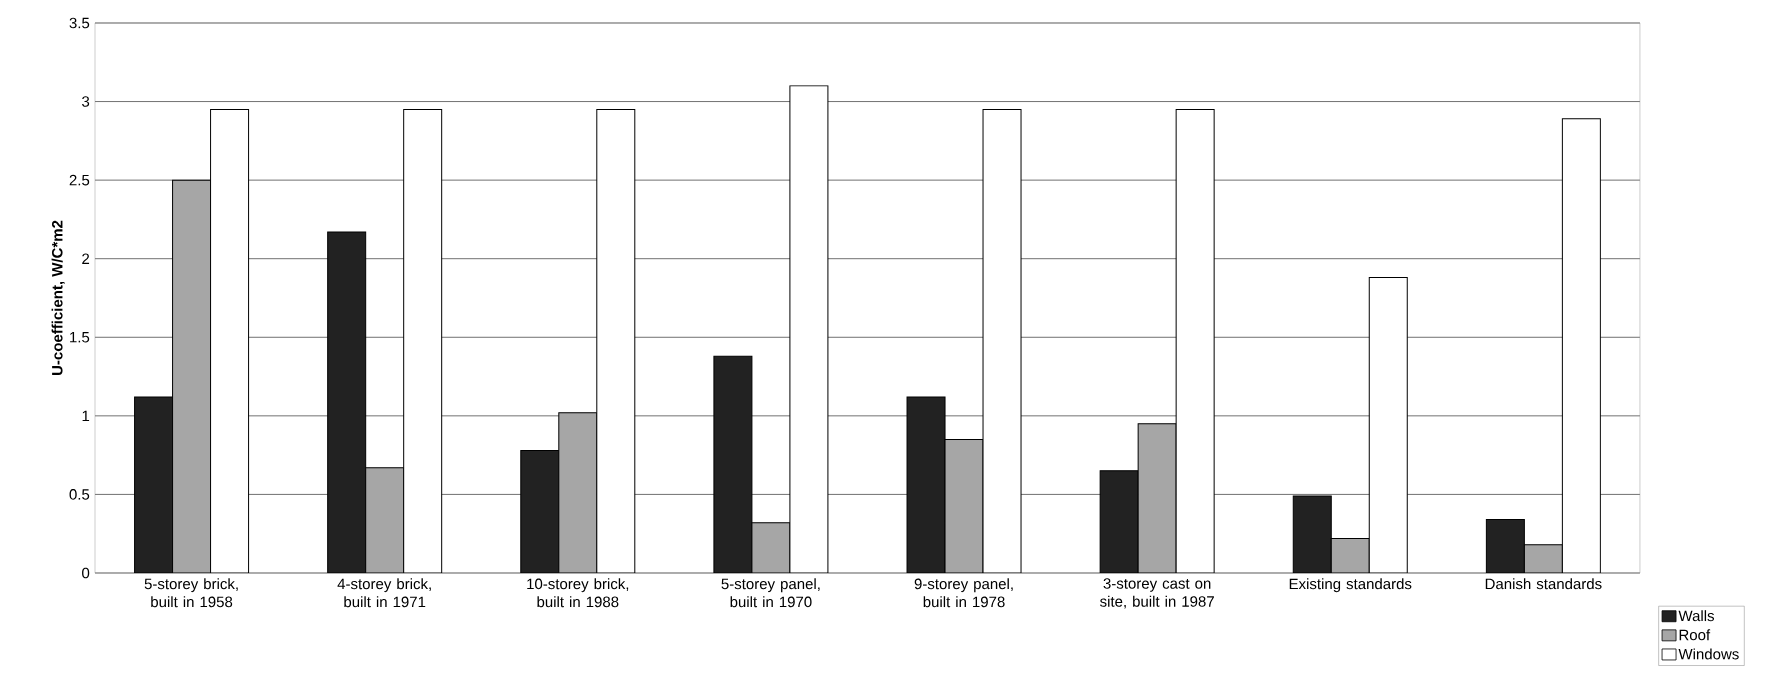  What do you see at coordinates (963, 593) in the screenshot?
I see `x-tick-label: 9-storey panel, built in 1978` at bounding box center [963, 593].